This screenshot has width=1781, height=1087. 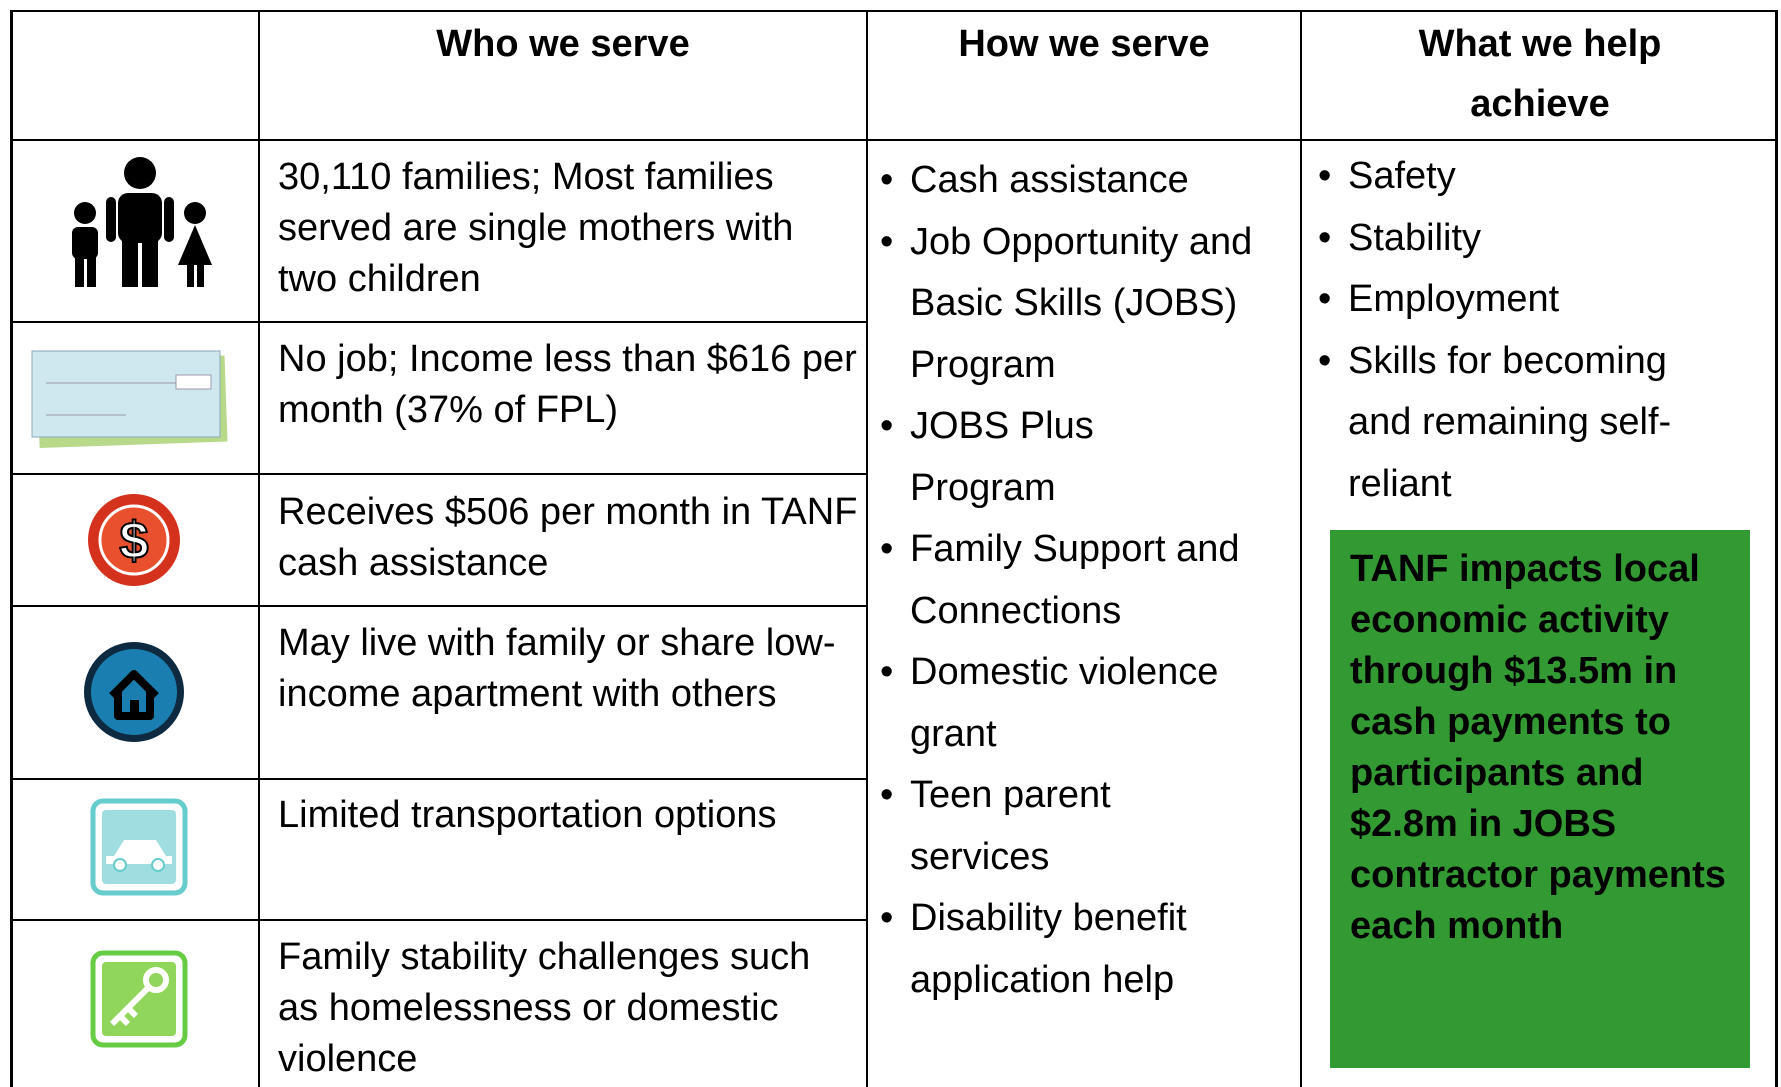 What do you see at coordinates (134, 692) in the screenshot?
I see `home-icon` at bounding box center [134, 692].